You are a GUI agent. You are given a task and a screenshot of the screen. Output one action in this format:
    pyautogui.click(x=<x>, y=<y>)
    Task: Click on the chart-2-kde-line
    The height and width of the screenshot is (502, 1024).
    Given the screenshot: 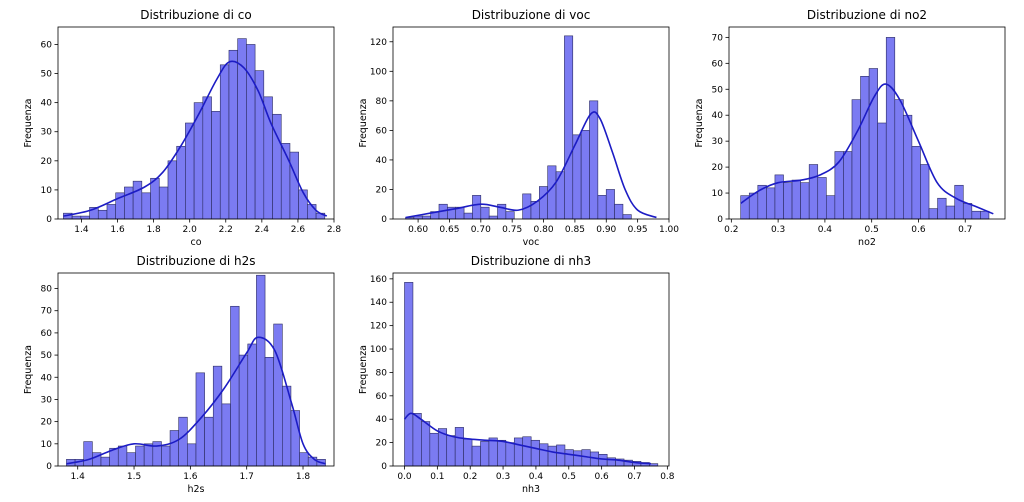 What is the action you would take?
    pyautogui.click(x=531, y=165)
    